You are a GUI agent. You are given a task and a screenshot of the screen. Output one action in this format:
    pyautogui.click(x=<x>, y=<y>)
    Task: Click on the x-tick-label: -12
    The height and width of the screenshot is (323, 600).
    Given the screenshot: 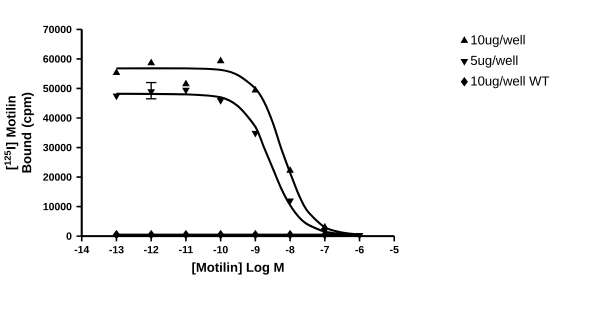 What is the action you would take?
    pyautogui.click(x=151, y=250)
    